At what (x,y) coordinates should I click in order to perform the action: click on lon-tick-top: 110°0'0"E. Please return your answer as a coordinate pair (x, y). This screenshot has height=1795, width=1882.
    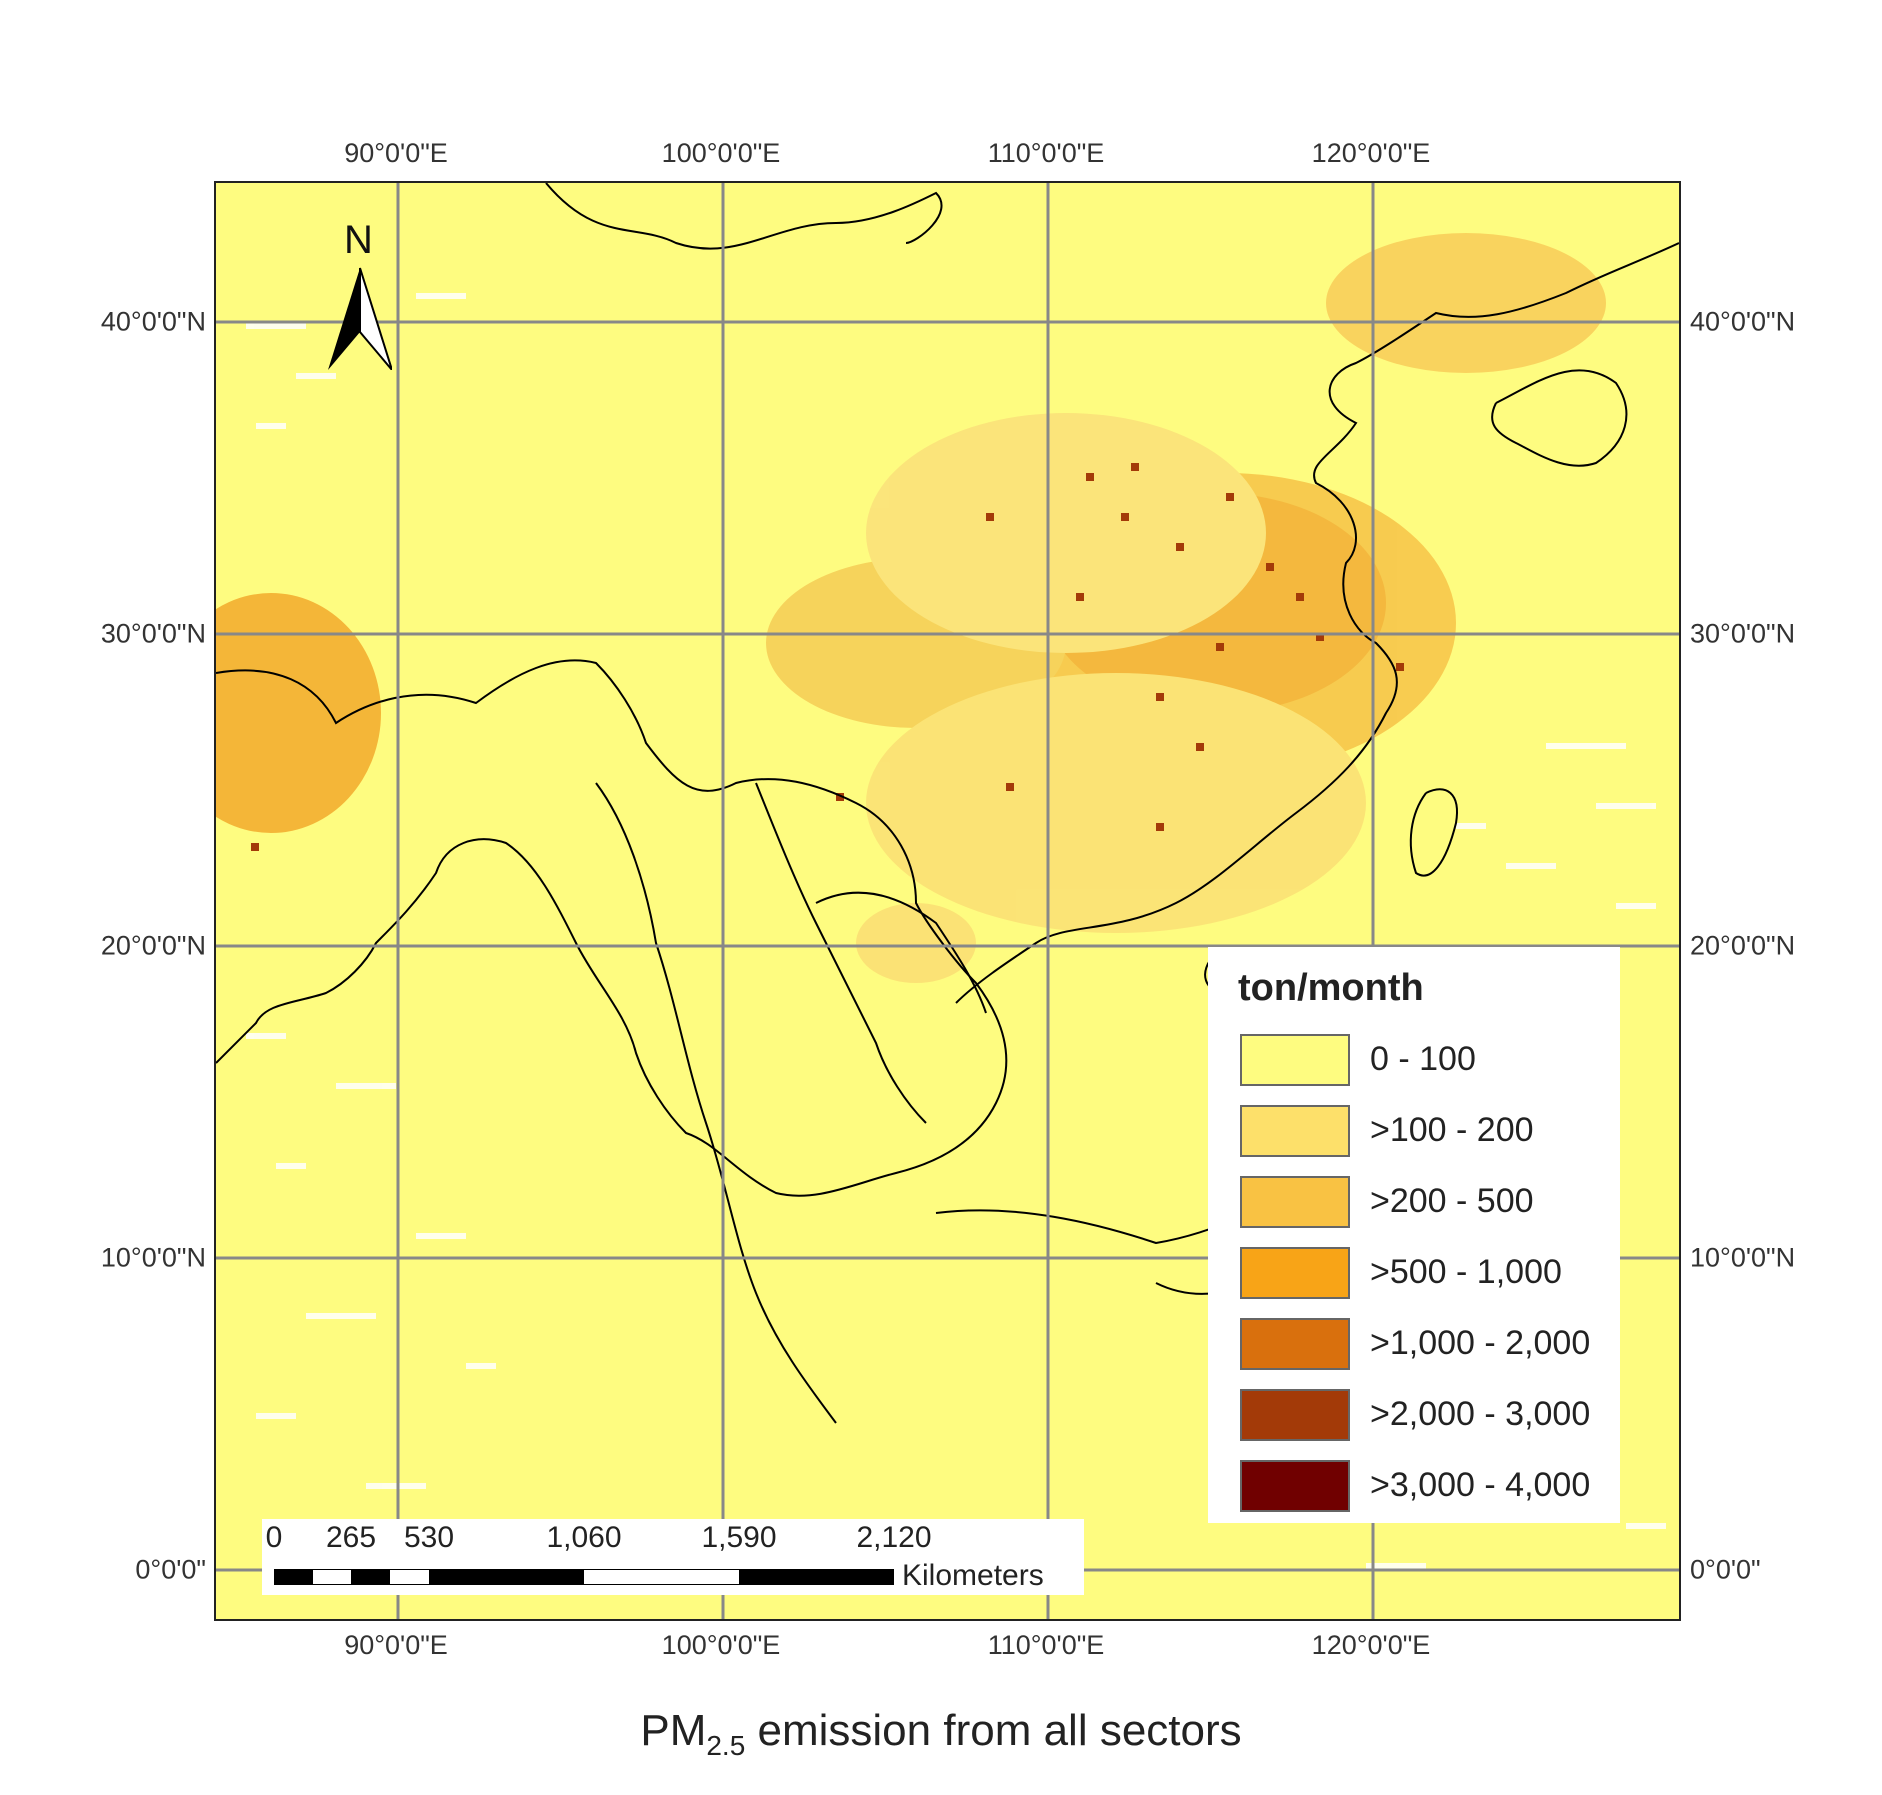
    Looking at the image, I should click on (1046, 153).